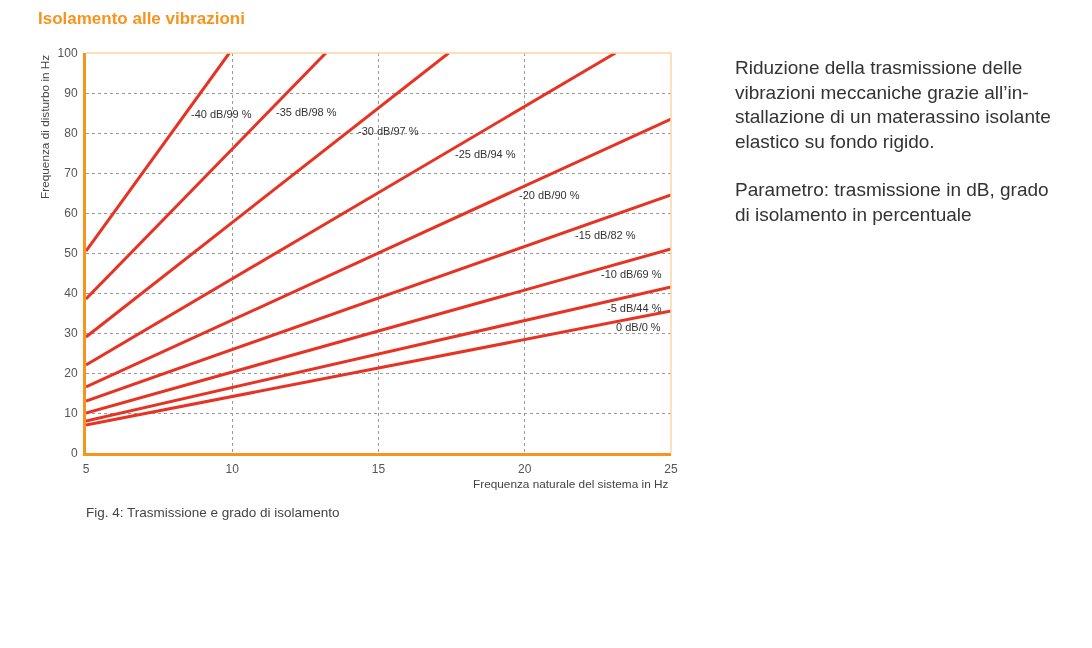  What do you see at coordinates (71, 173) in the screenshot?
I see `y-tick-label: 70` at bounding box center [71, 173].